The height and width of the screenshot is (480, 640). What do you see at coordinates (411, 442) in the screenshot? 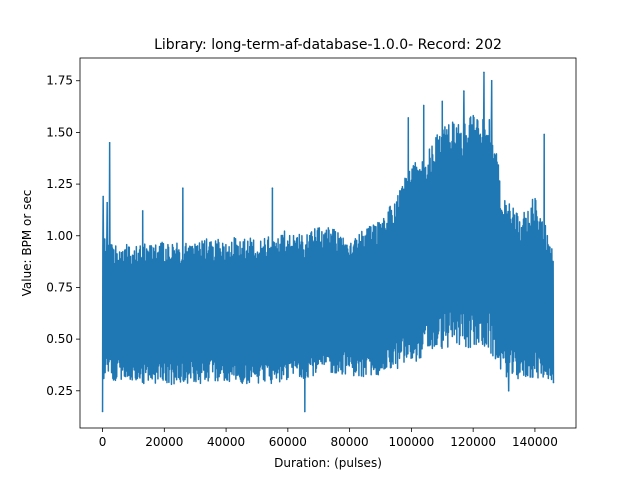
I see `x-tick-label: 100000` at bounding box center [411, 442].